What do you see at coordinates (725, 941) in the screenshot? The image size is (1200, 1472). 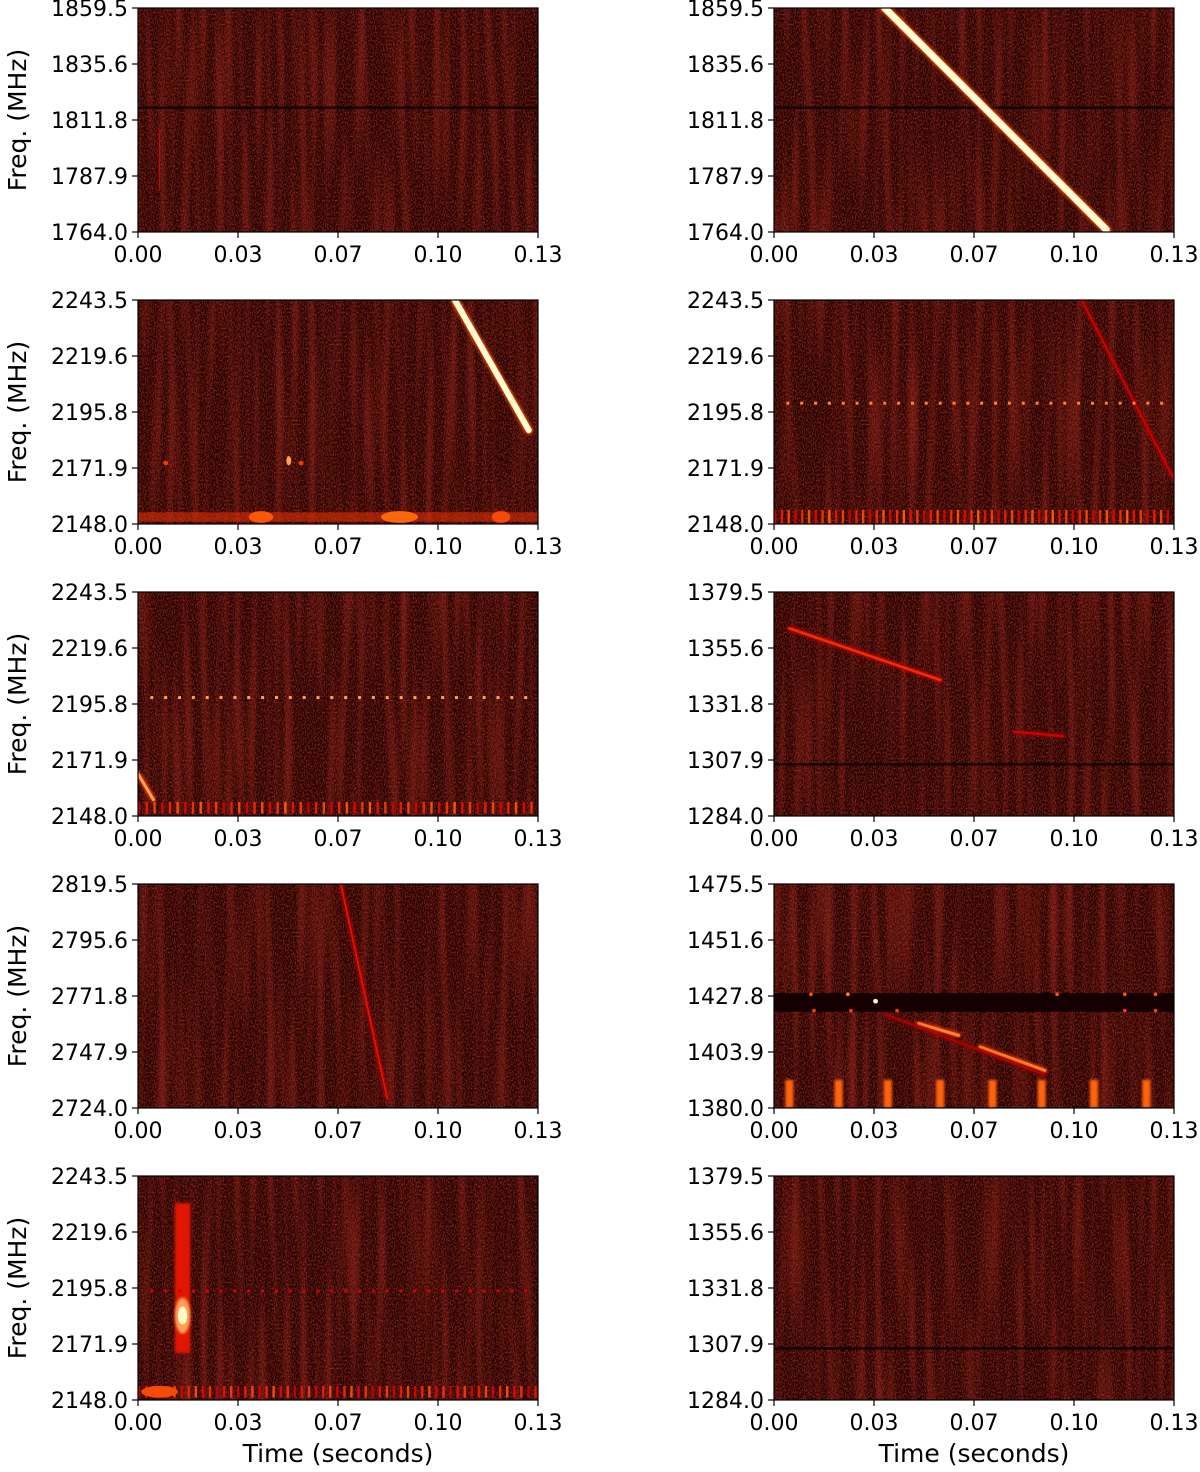 I see `y-tick-label: 1451.6` at bounding box center [725, 941].